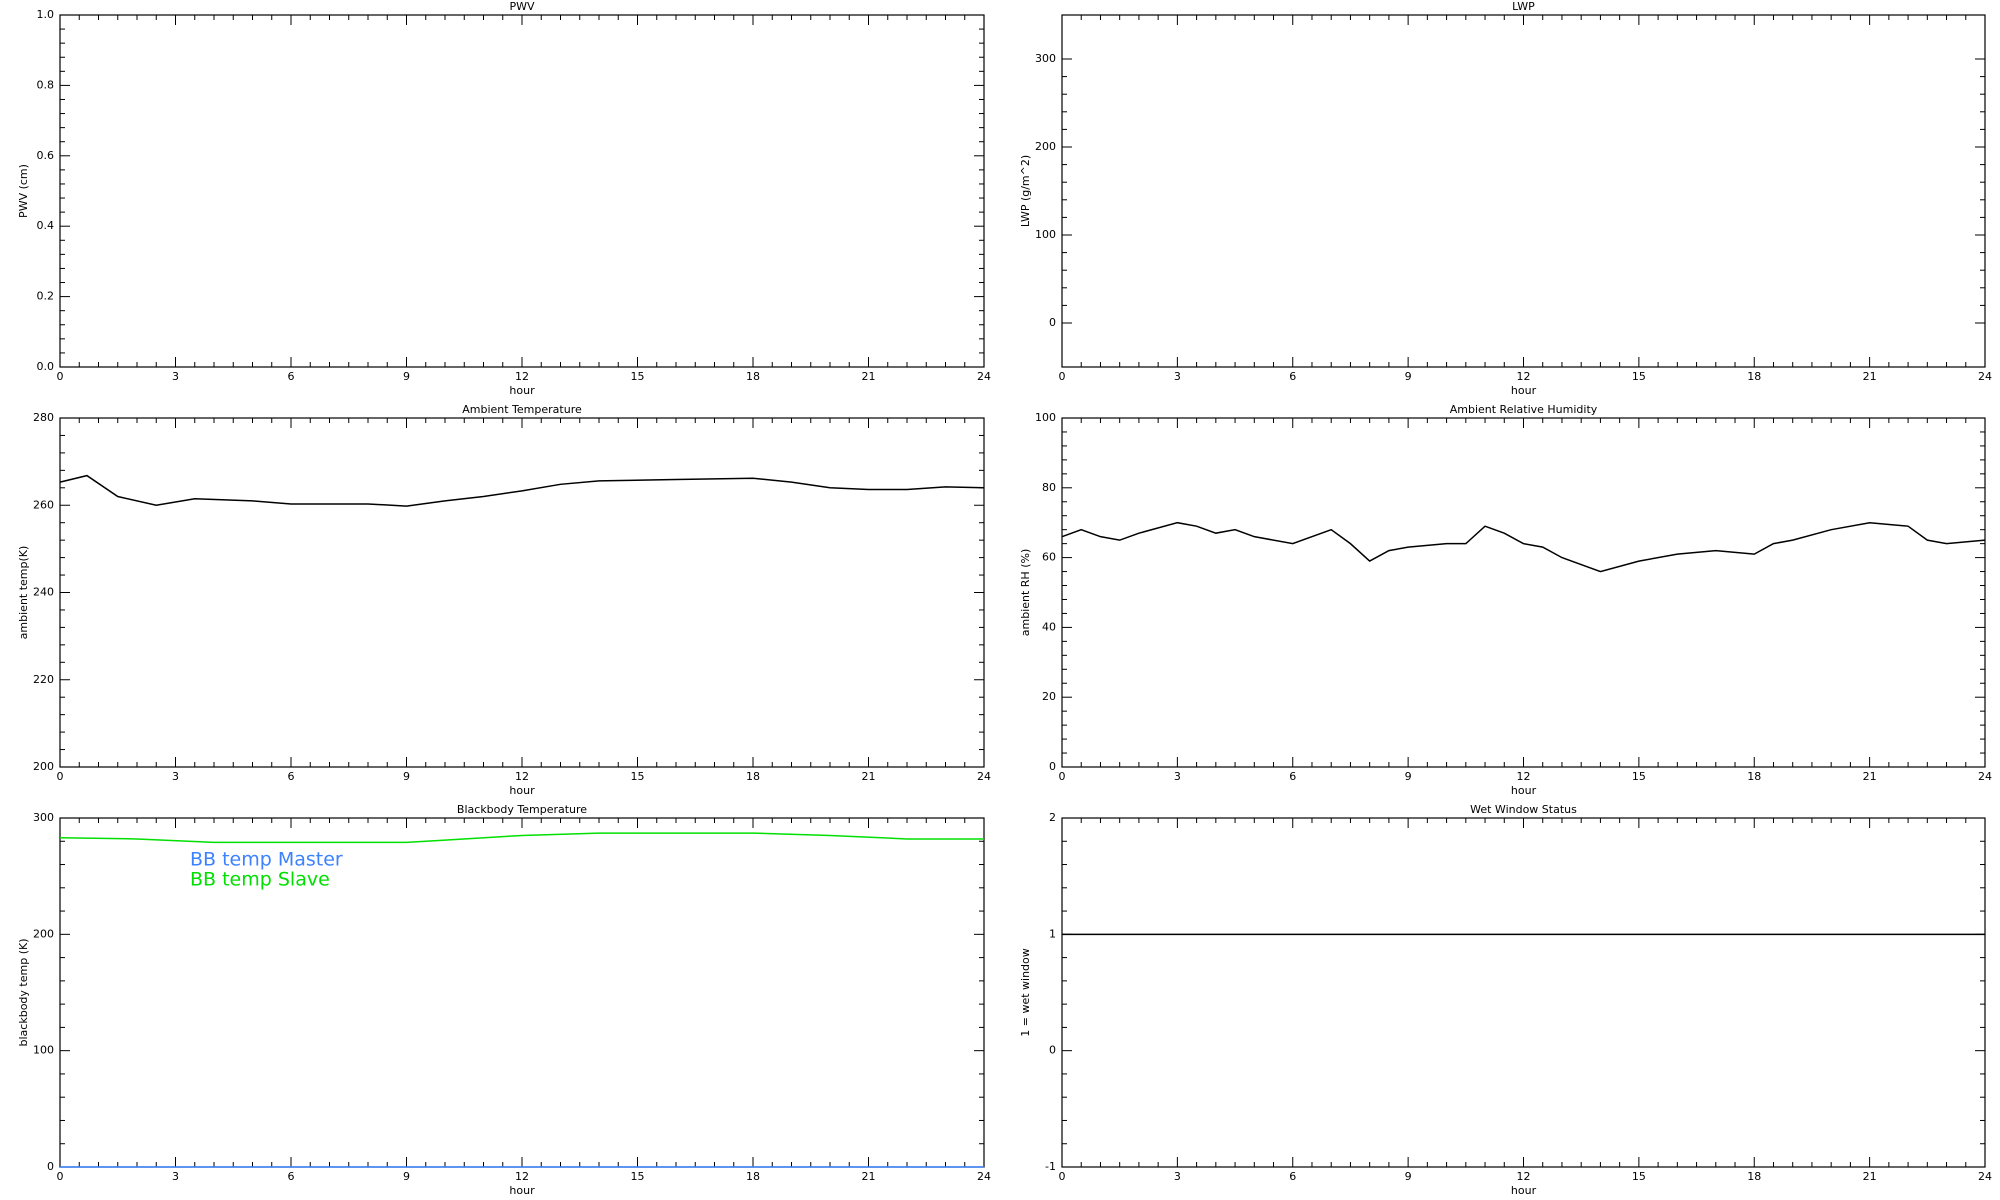 Image resolution: width=2000 pixels, height=1200 pixels. Describe the element at coordinates (266, 860) in the screenshot. I see `legend-entry: BB temp Master` at that location.